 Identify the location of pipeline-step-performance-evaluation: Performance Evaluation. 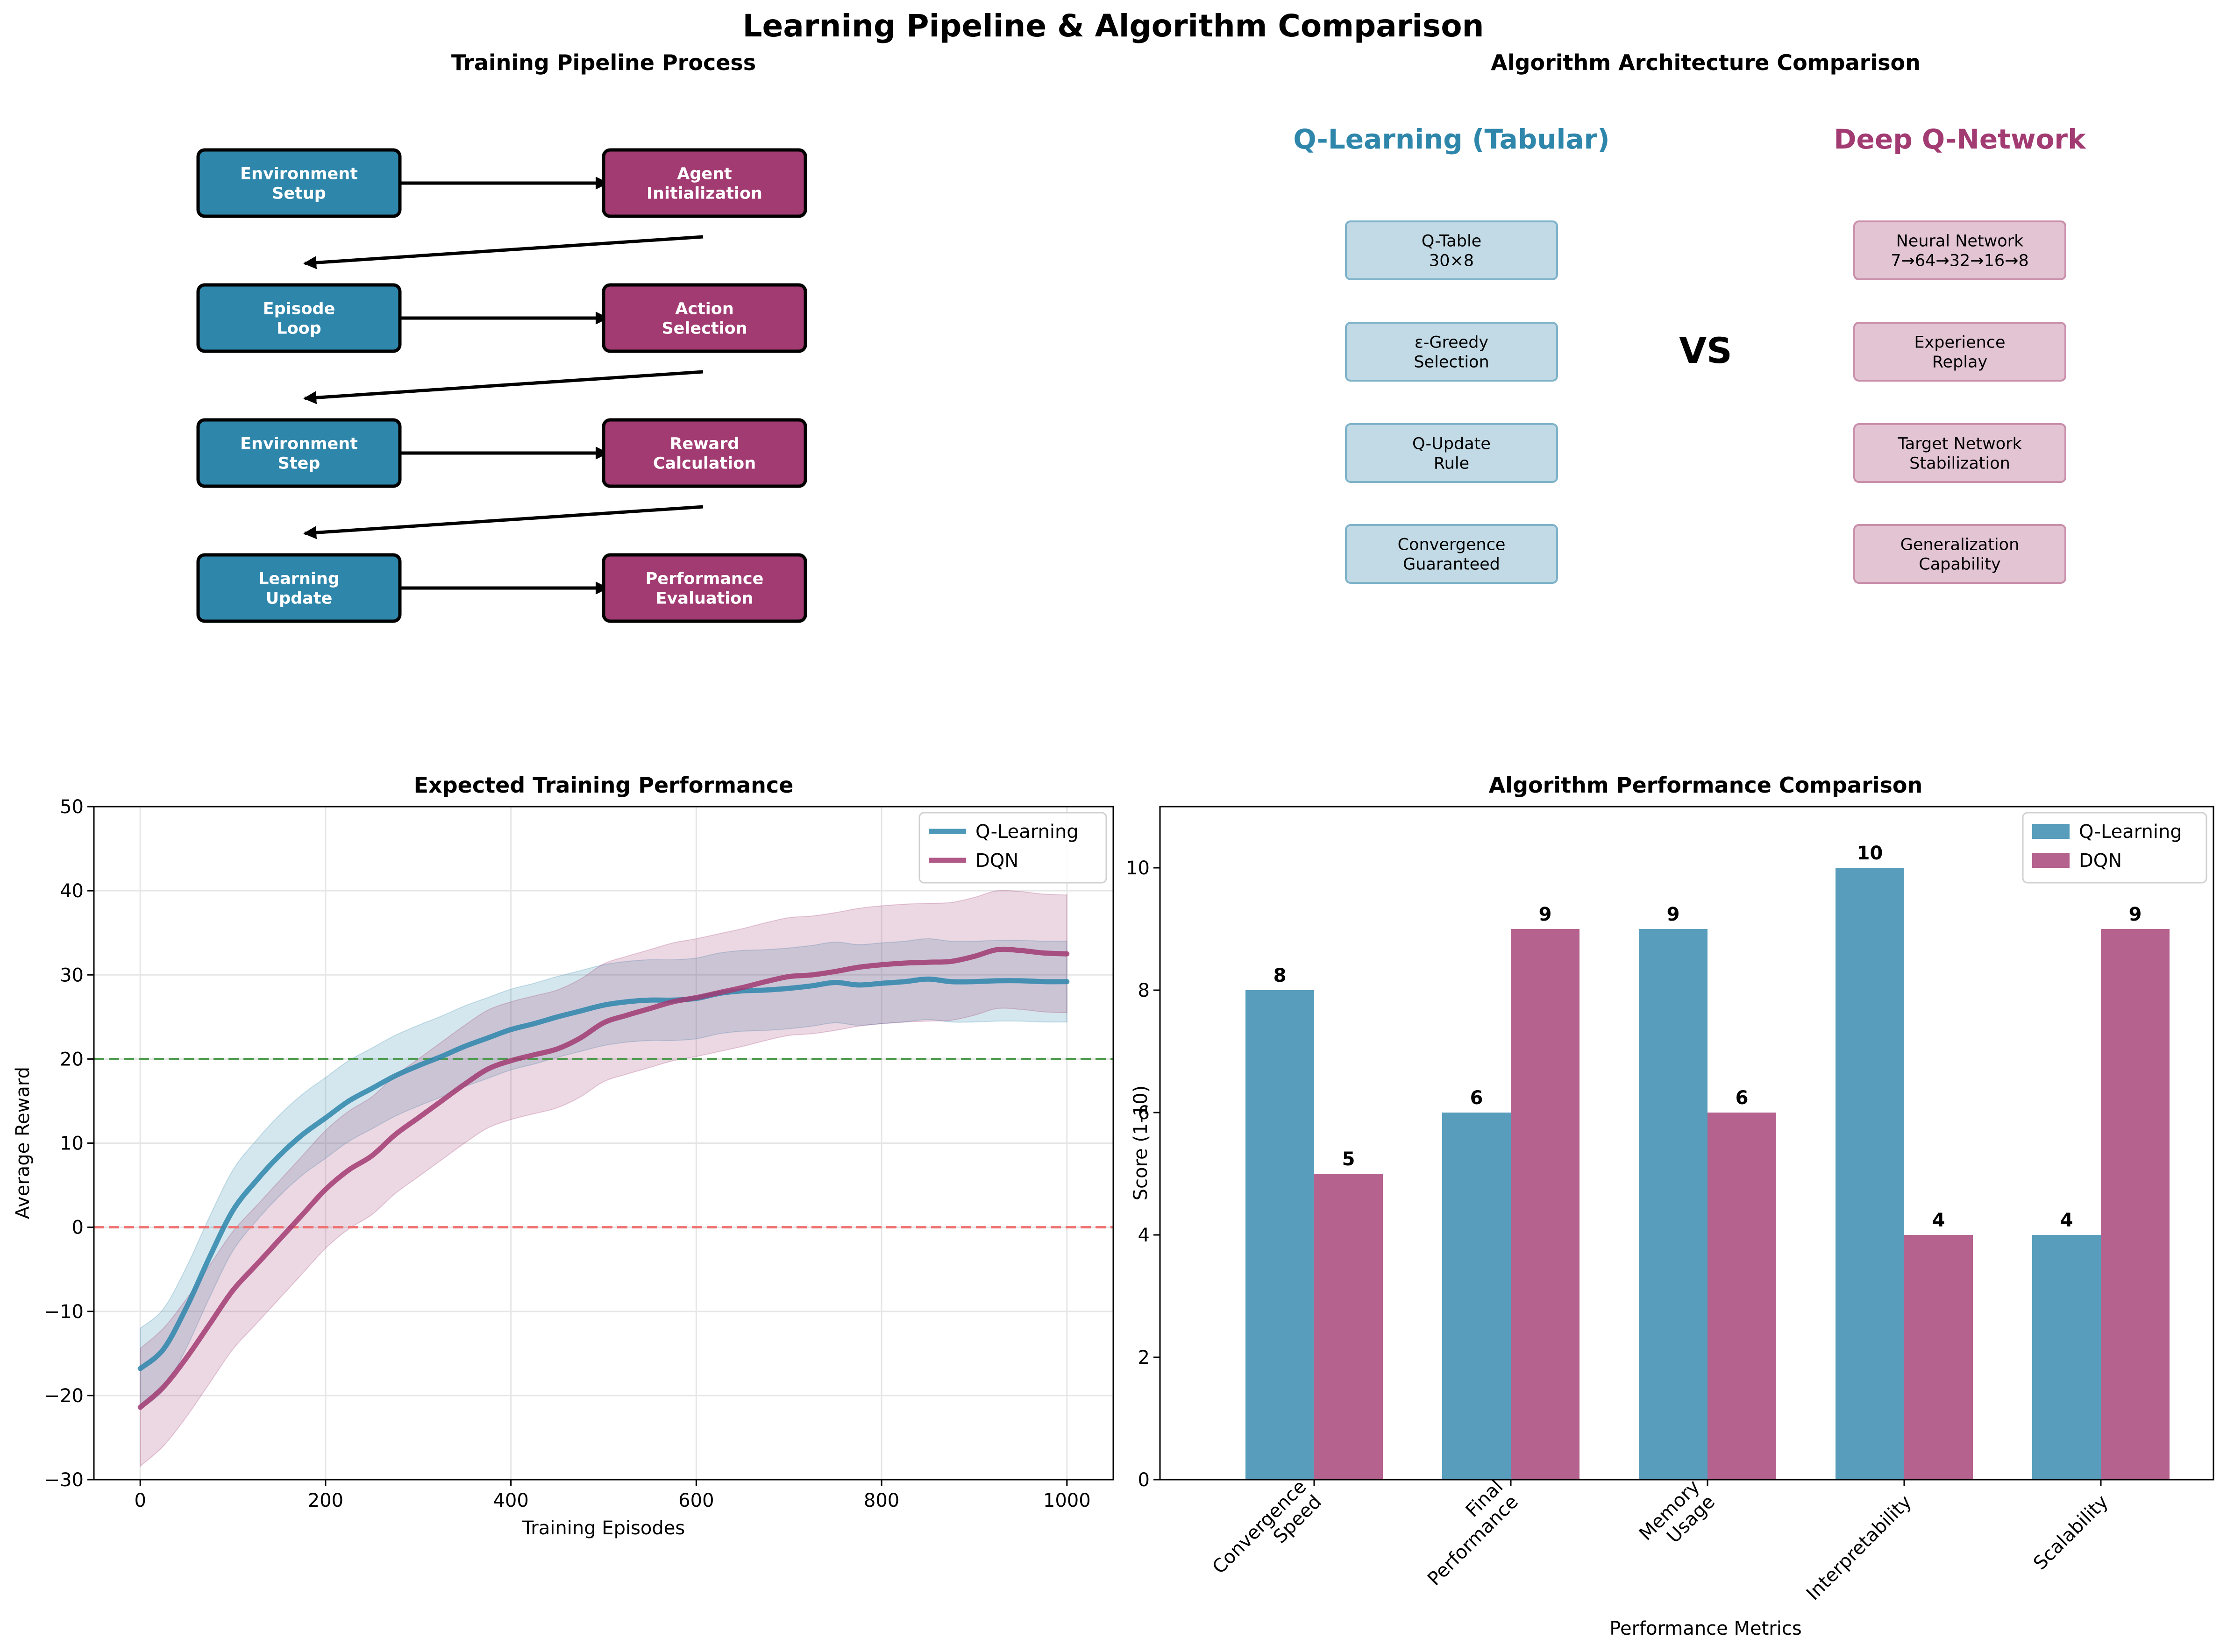
(704, 588).